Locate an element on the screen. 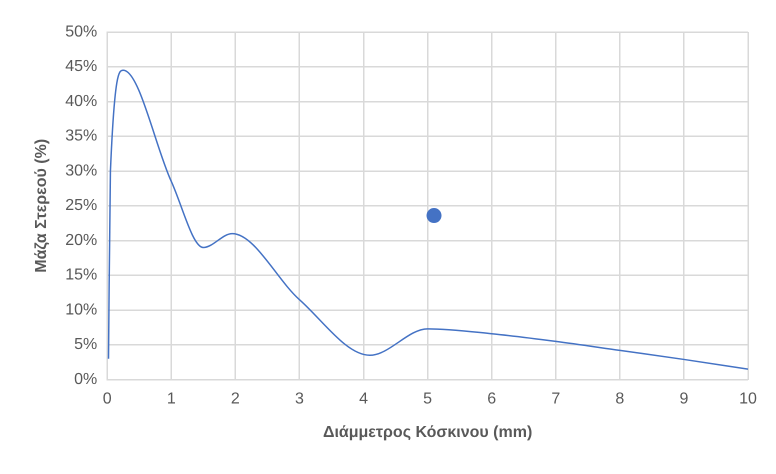  x-tick-label: 6 is located at coordinates (491, 399).